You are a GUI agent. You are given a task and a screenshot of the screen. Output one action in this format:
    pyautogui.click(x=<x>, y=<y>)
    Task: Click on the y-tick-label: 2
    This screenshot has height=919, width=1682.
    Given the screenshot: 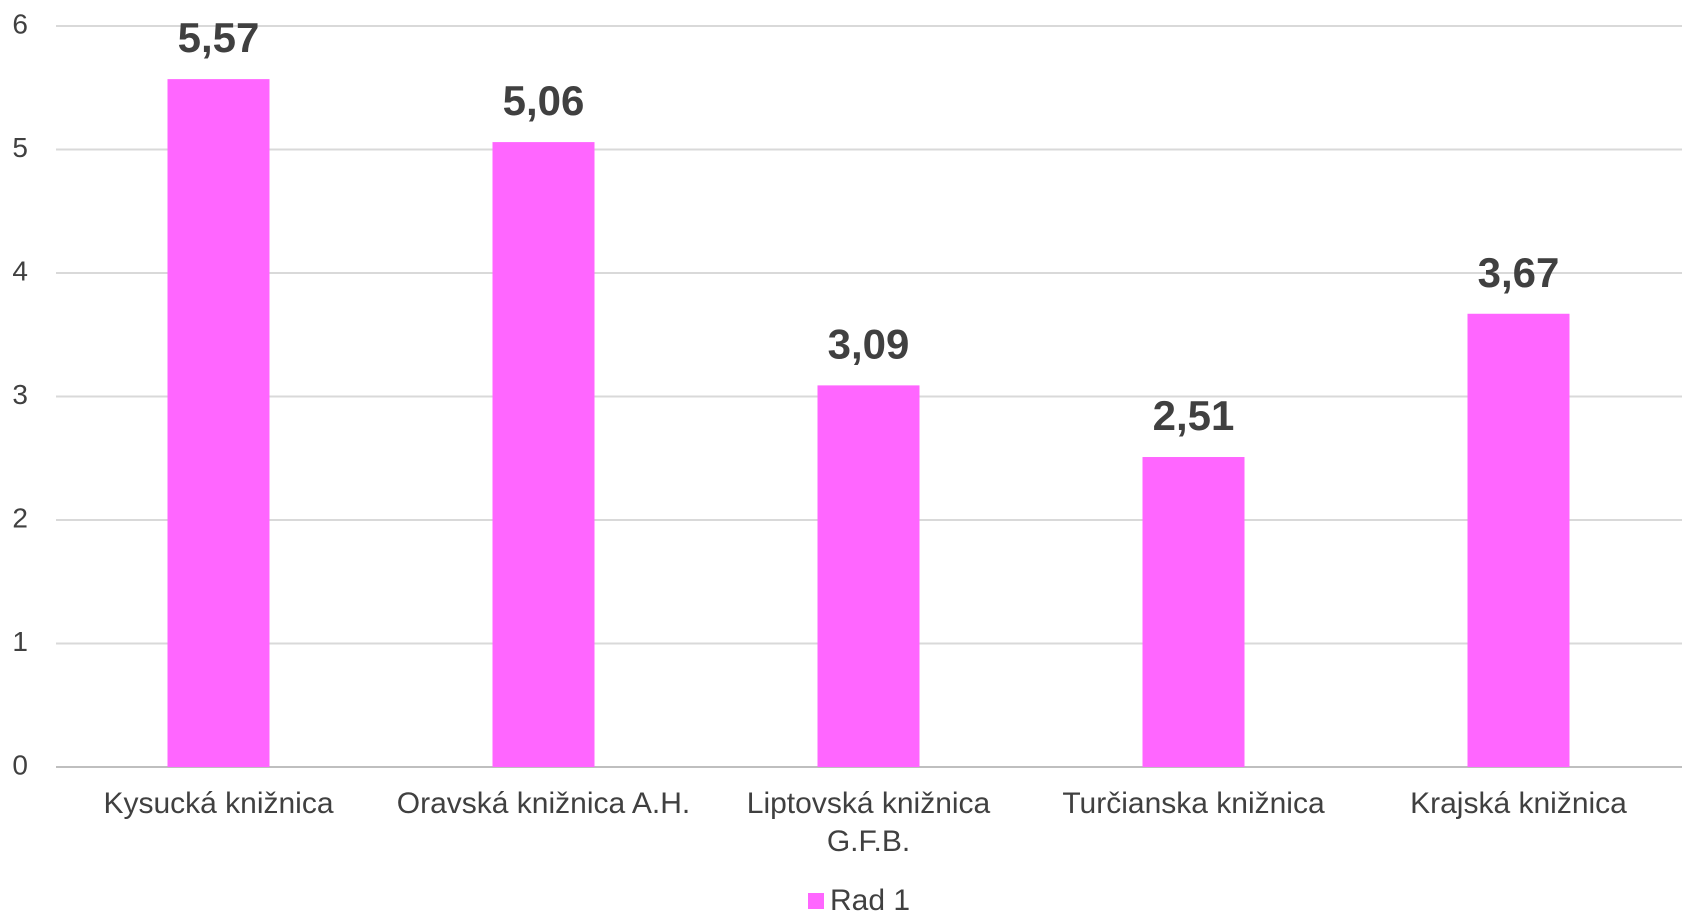 What is the action you would take?
    pyautogui.click(x=20, y=517)
    